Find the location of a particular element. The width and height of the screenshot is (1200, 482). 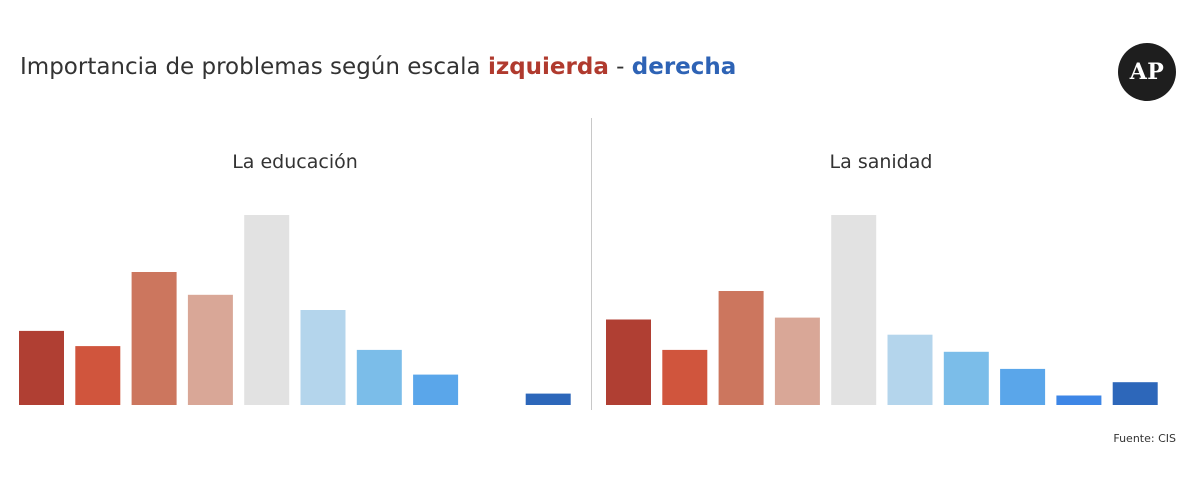

panel-title: La educación is located at coordinates (295, 162).